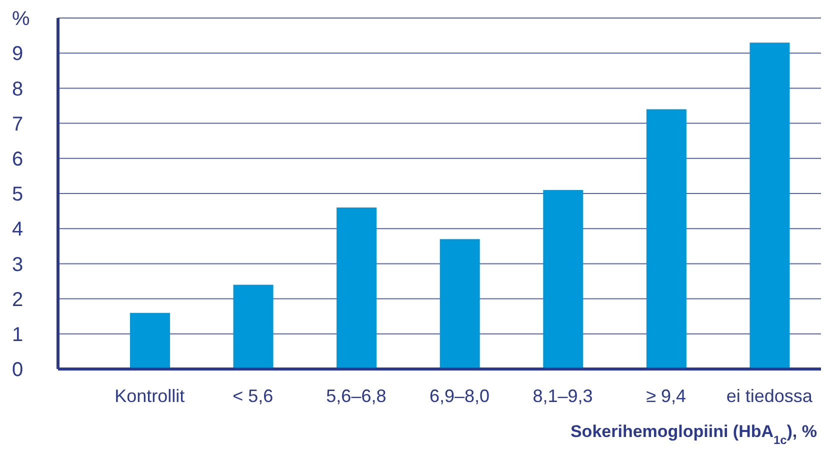 The image size is (829, 457). Describe the element at coordinates (18, 124) in the screenshot. I see `y-tick-label: 7` at that location.